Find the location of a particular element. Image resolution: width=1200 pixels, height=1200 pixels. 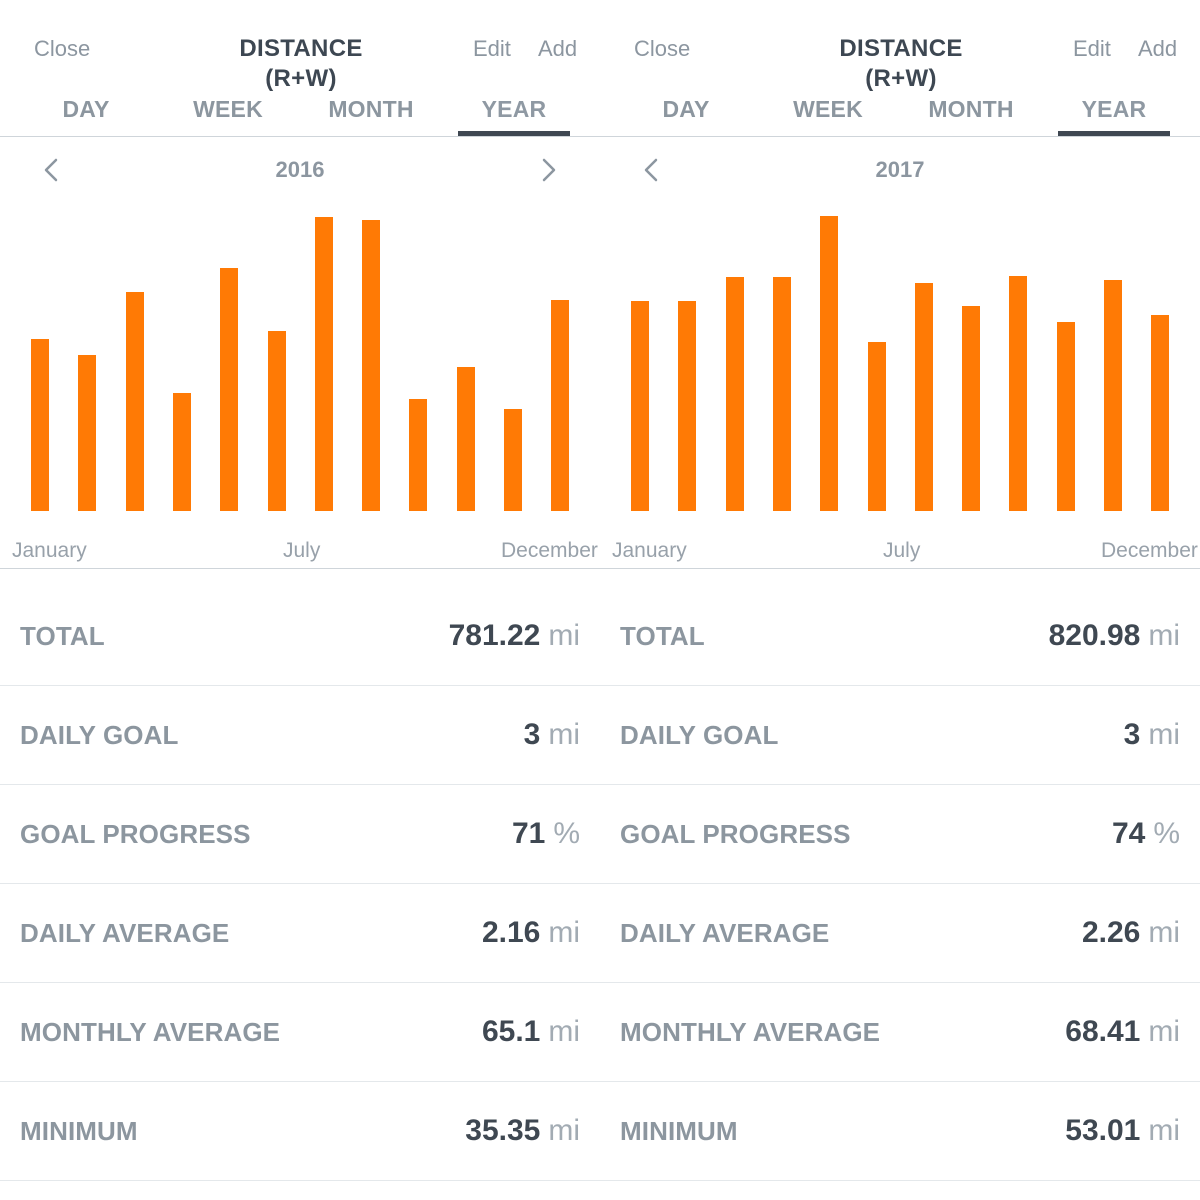

stat-value: 74% is located at coordinates (1146, 834).